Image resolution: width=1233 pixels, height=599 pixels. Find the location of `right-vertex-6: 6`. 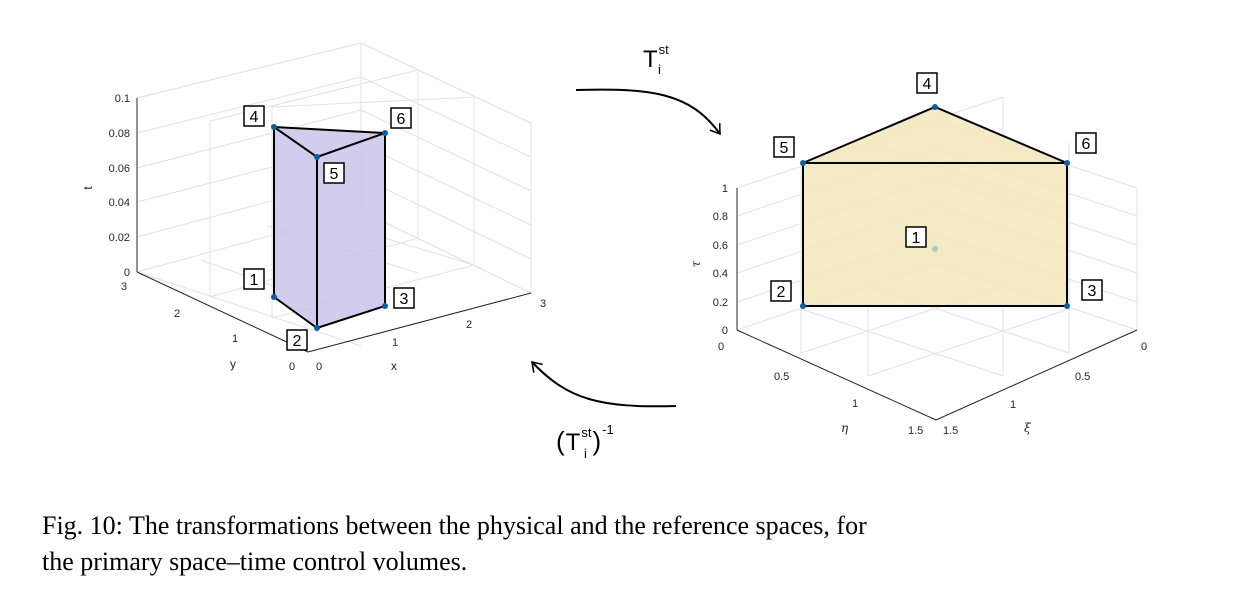

right-vertex-6: 6 is located at coordinates (1086, 143).